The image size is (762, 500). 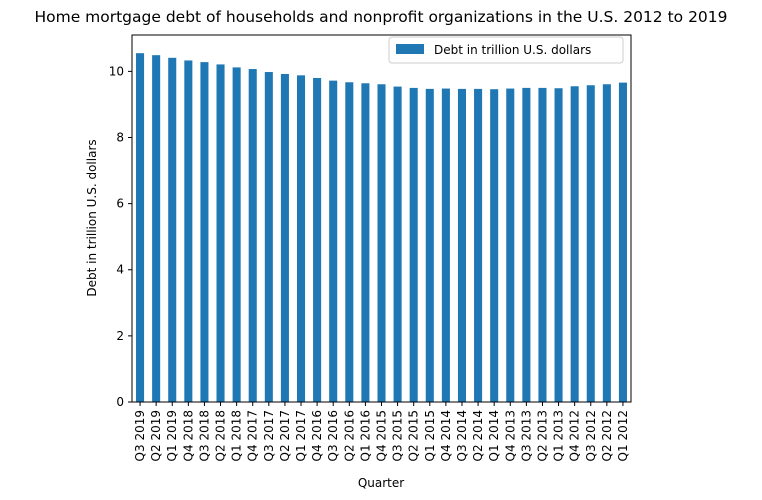 I want to click on x-tick-label: Q4 2015, so click(x=382, y=435).